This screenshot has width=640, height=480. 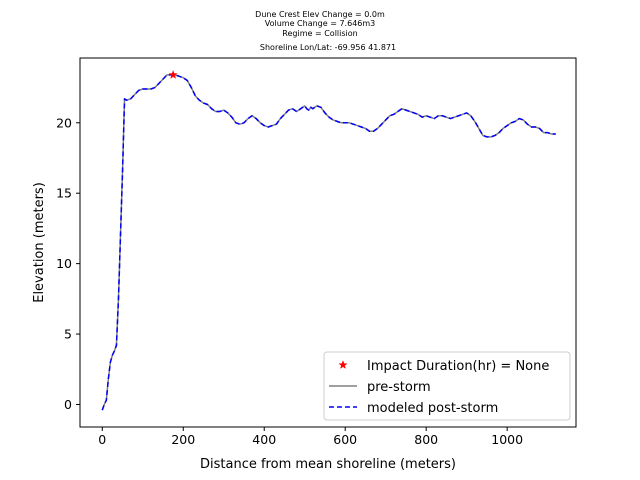 What do you see at coordinates (310, 437) in the screenshot?
I see `x-axis: 0 200 400 600 800 1000` at bounding box center [310, 437].